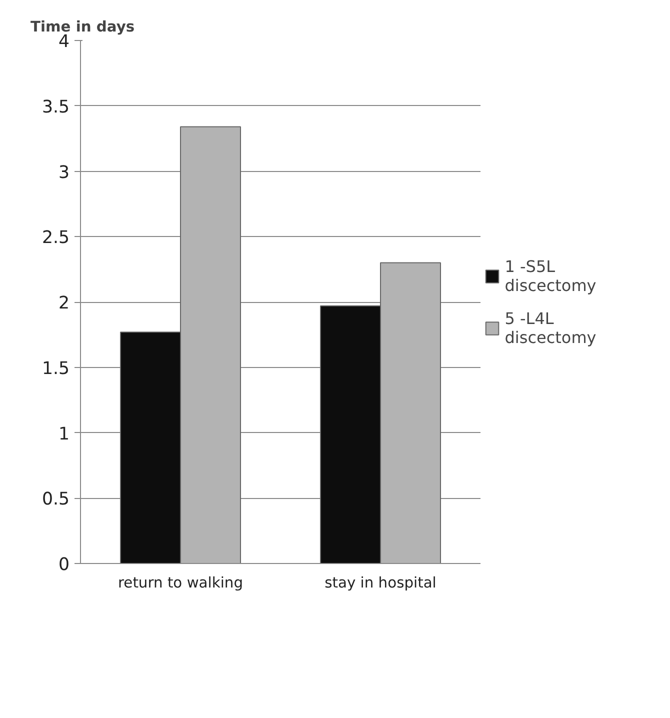  I want to click on y-tick-label: 3, so click(64, 172).